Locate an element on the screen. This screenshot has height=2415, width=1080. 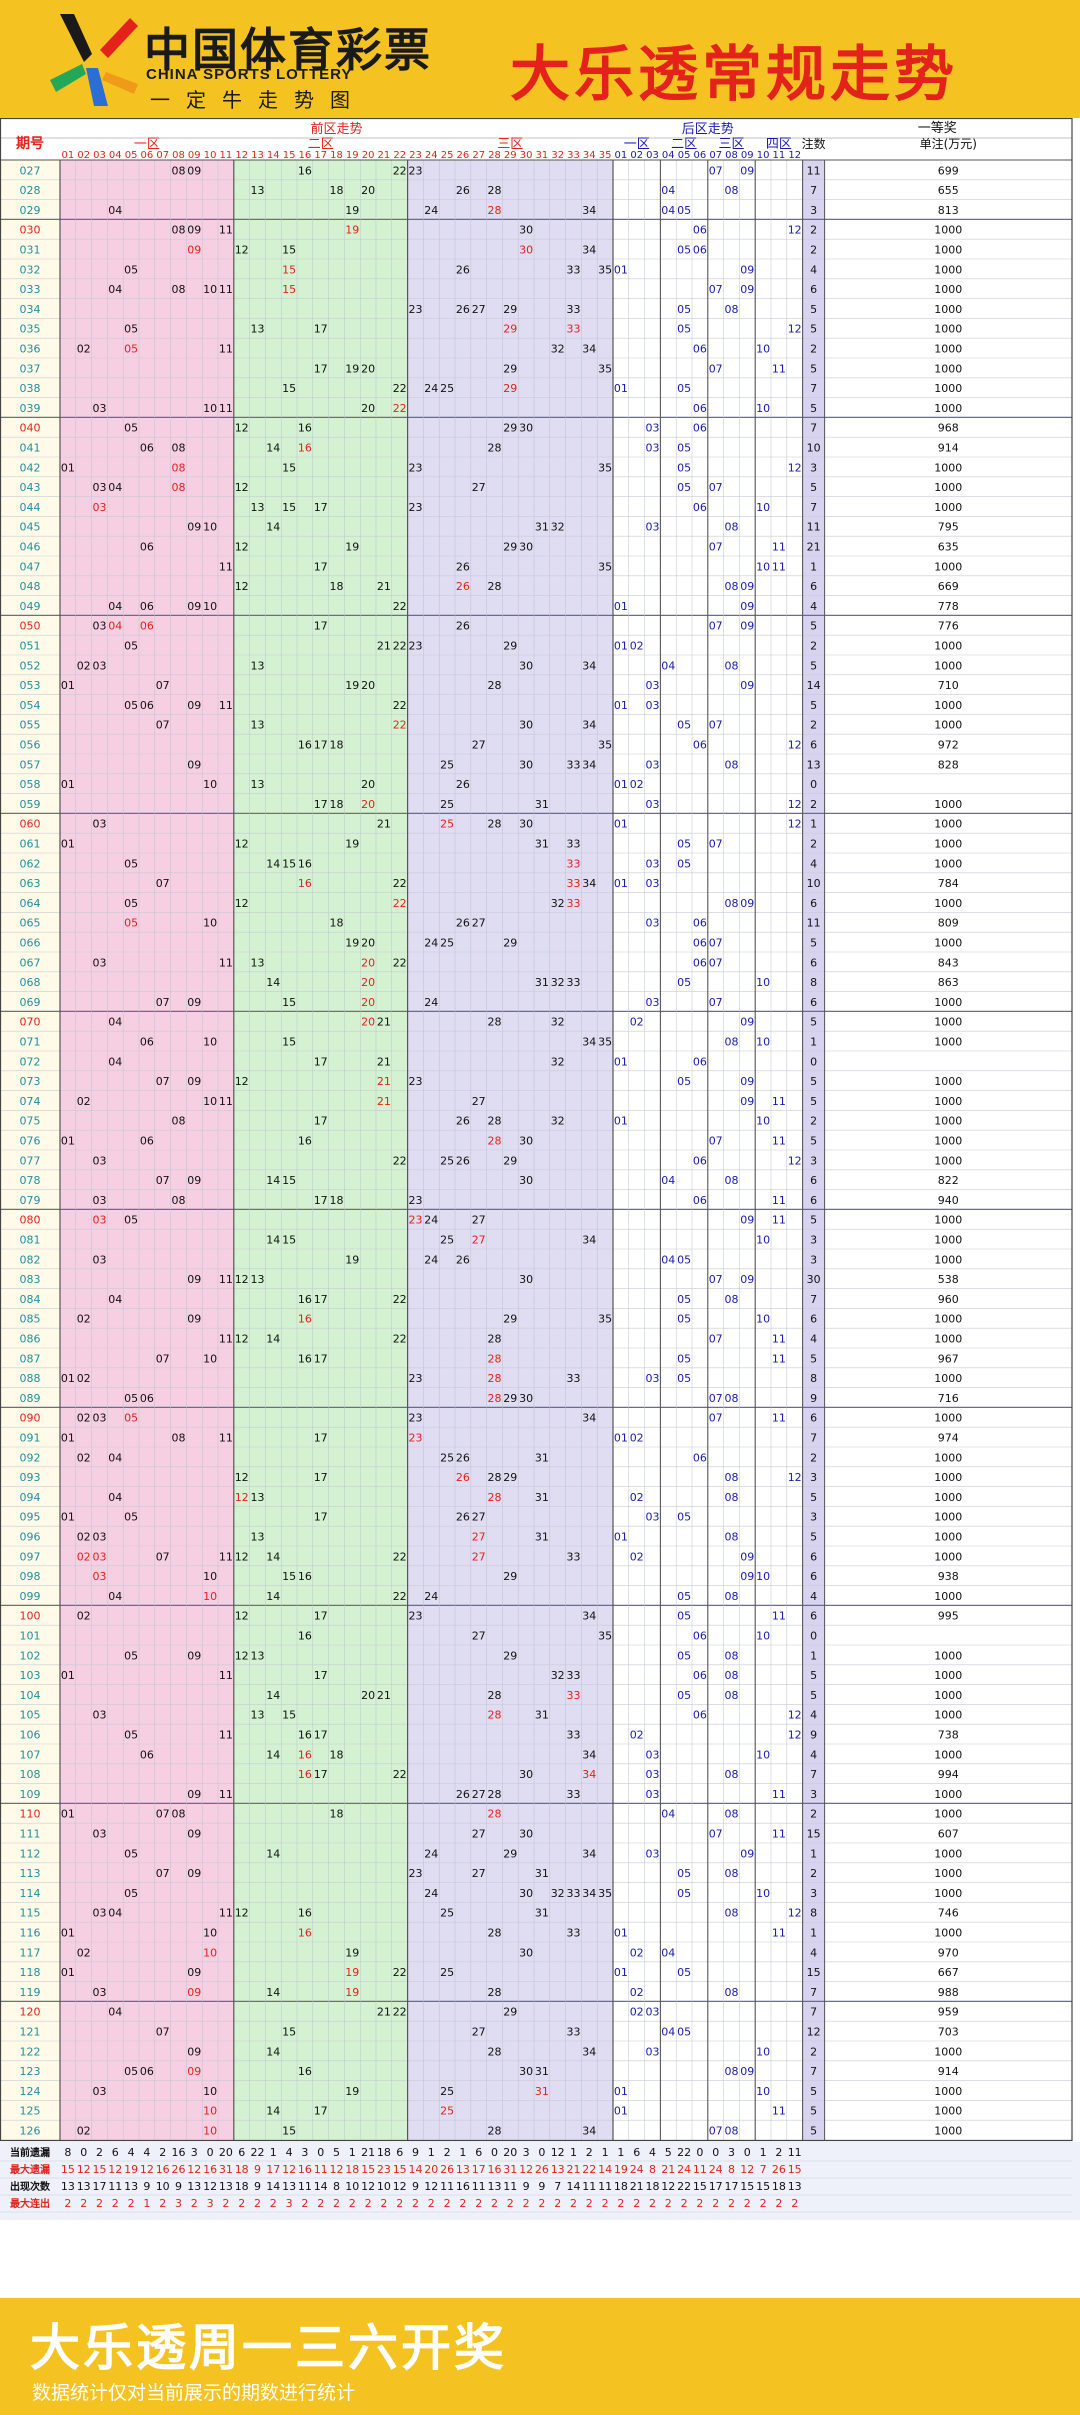
prize-amount: 974 is located at coordinates (948, 1437).